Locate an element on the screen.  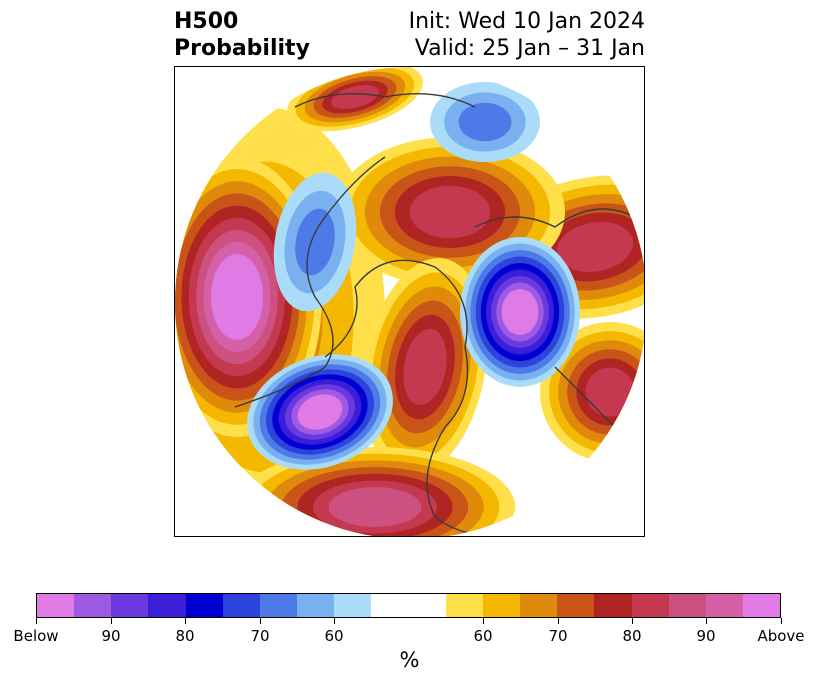
title-product: Probability is located at coordinates (242, 48).